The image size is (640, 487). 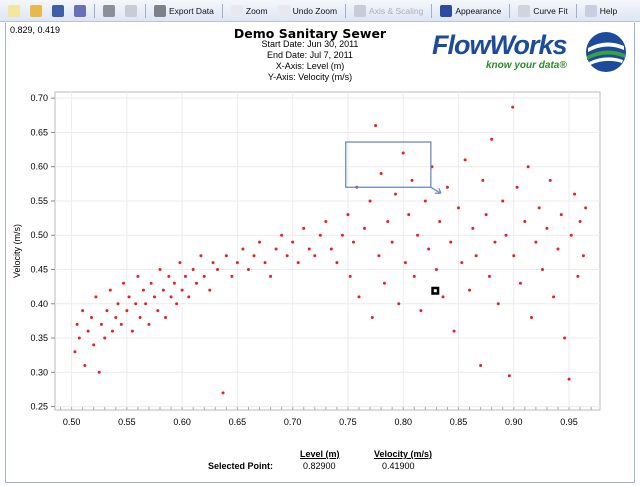 What do you see at coordinates (39, 98) in the screenshot?
I see `y-tick-label: 0.70` at bounding box center [39, 98].